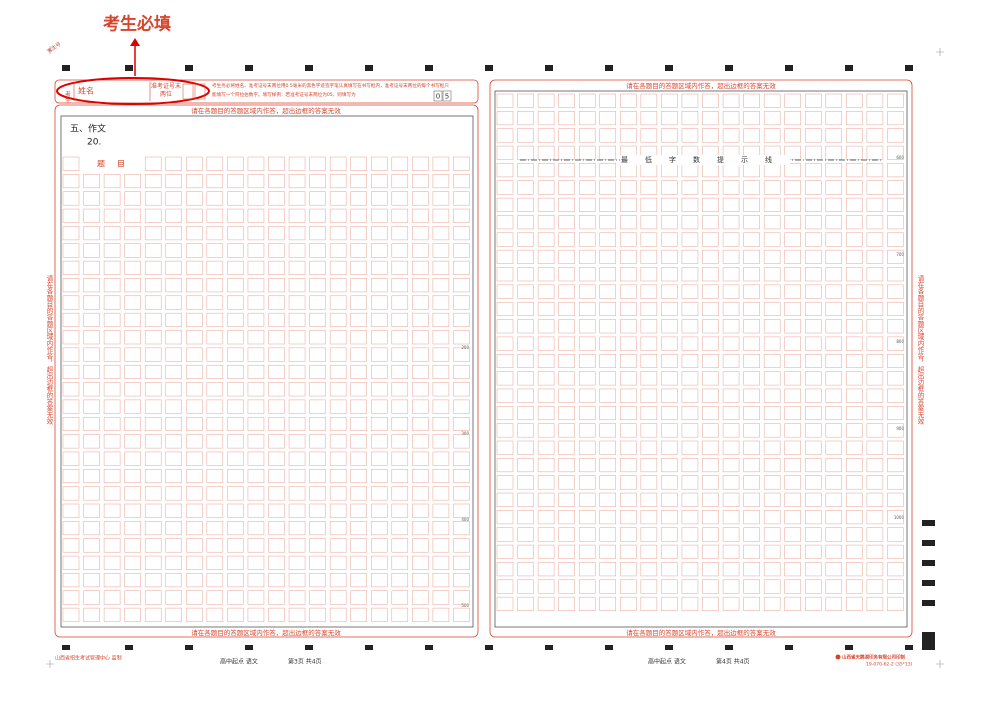 The height and width of the screenshot is (702, 1000). I want to click on word-count: 700, so click(900, 254).